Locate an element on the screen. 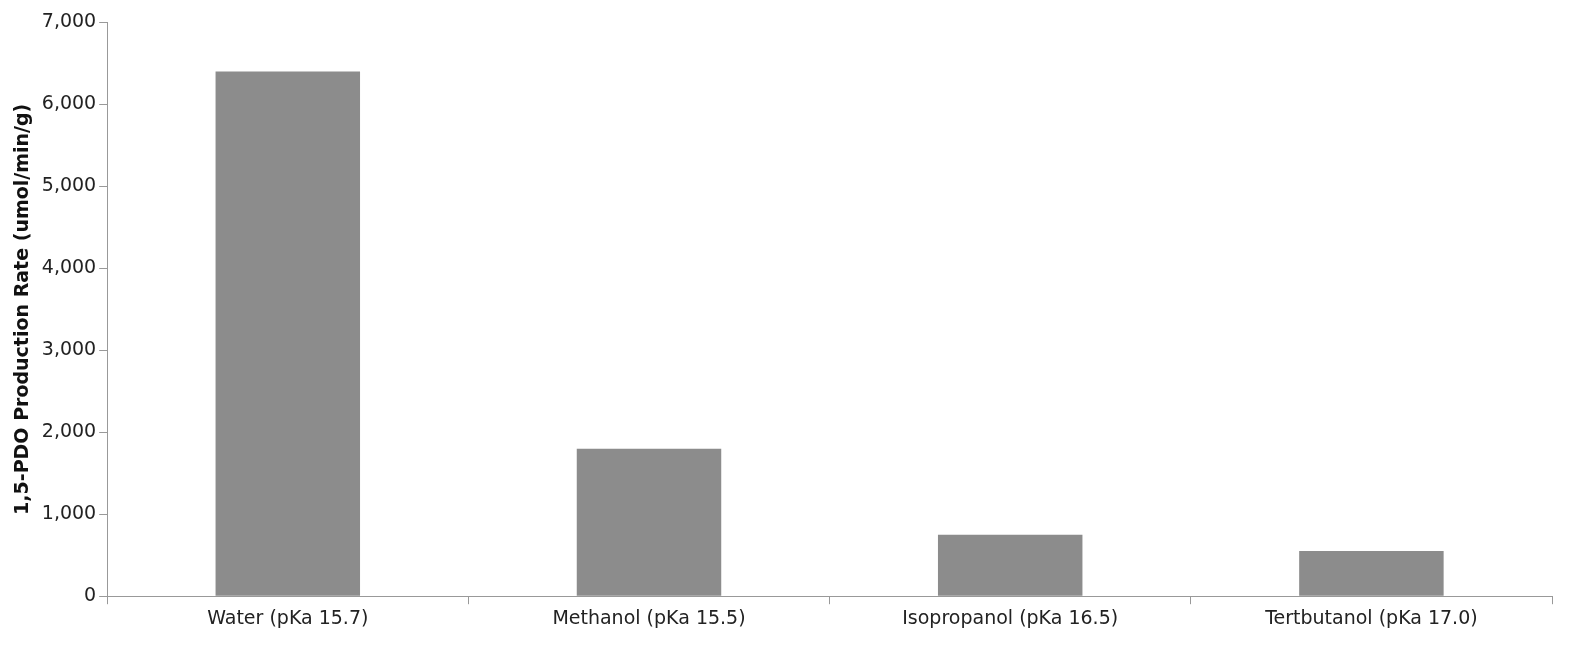  x-tick-label: Water (pKa 15.7) is located at coordinates (288, 616).